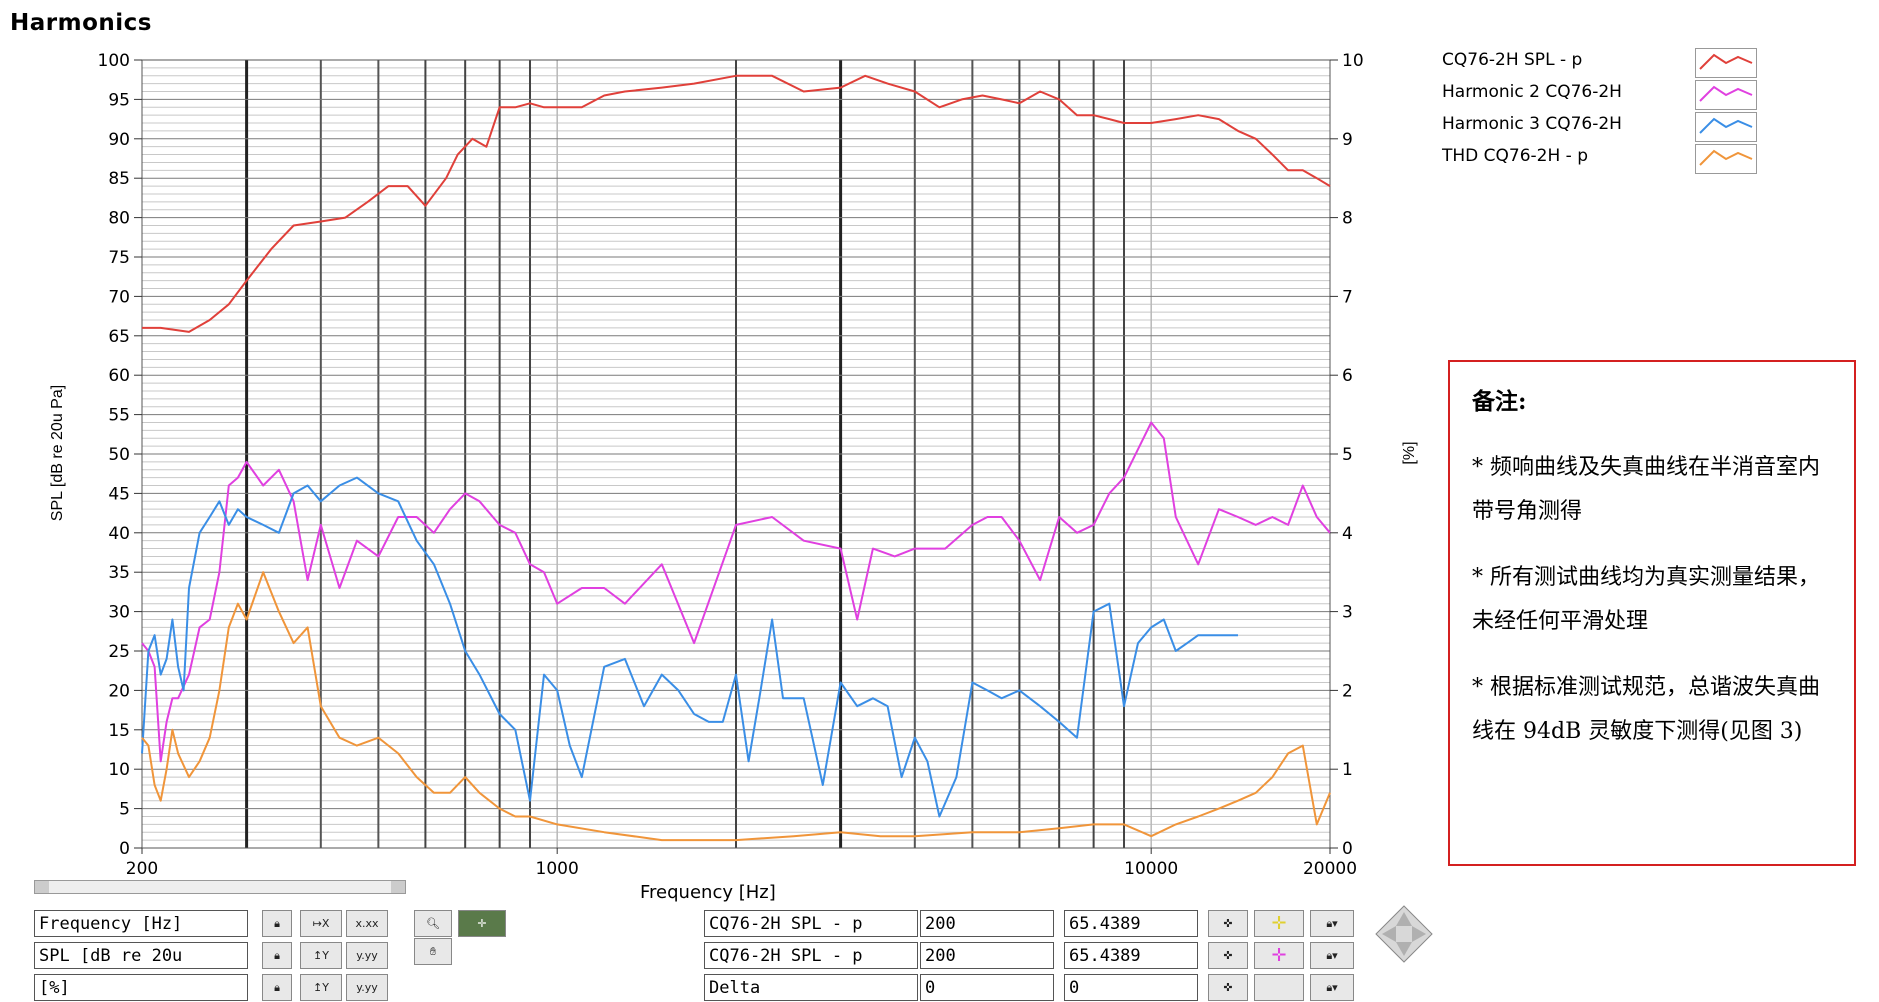 This screenshot has height=1002, width=1879. Describe the element at coordinates (114, 61) in the screenshot. I see `y-tick-label-left: 100` at that location.